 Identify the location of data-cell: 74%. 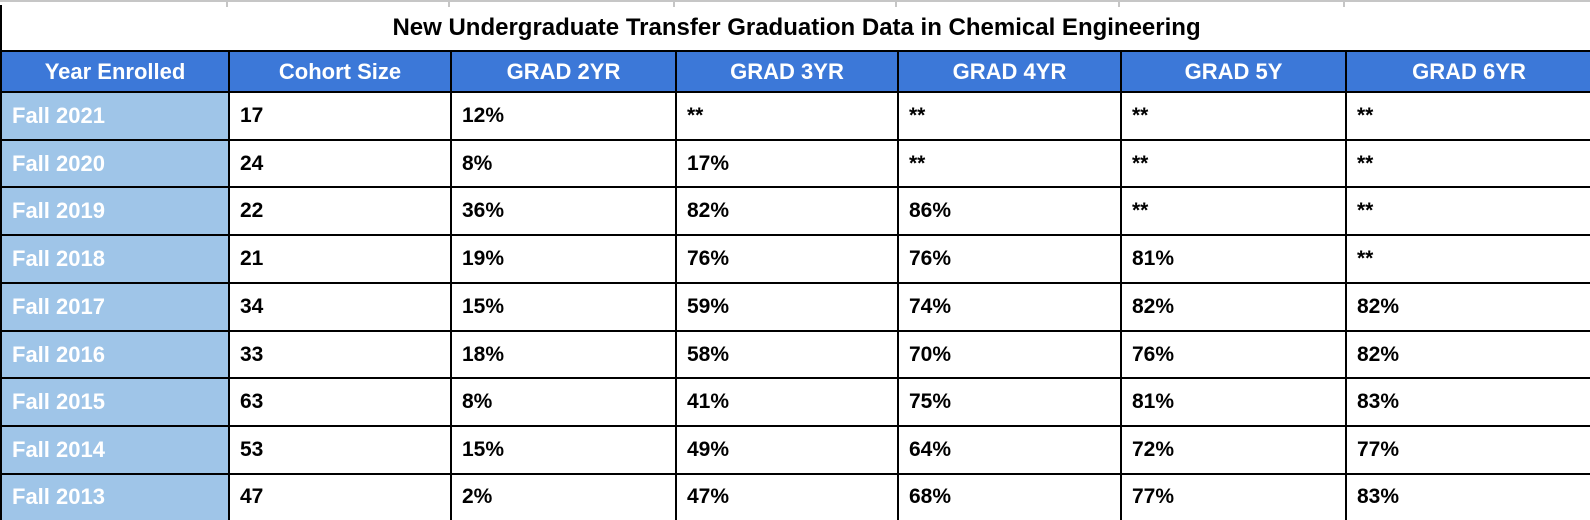
(1009, 306).